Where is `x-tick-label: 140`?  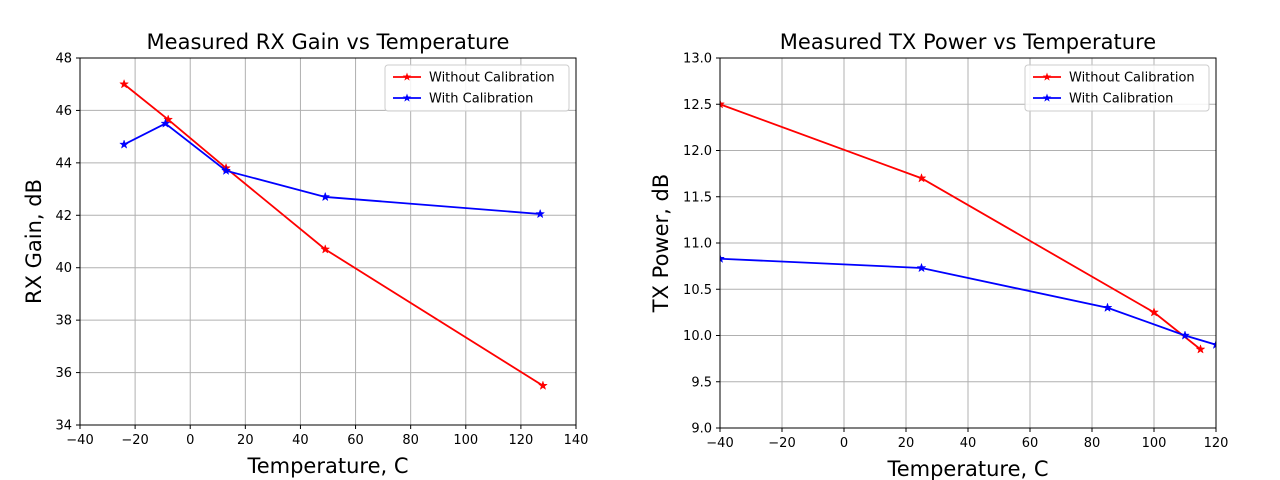 x-tick-label: 140 is located at coordinates (576, 440).